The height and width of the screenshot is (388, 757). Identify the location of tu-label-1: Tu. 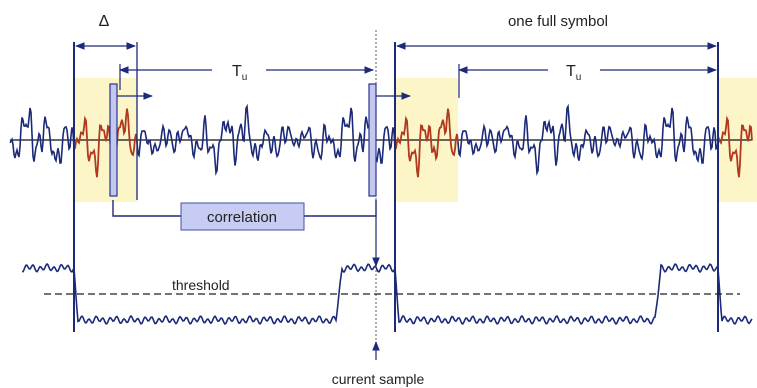
(239, 73).